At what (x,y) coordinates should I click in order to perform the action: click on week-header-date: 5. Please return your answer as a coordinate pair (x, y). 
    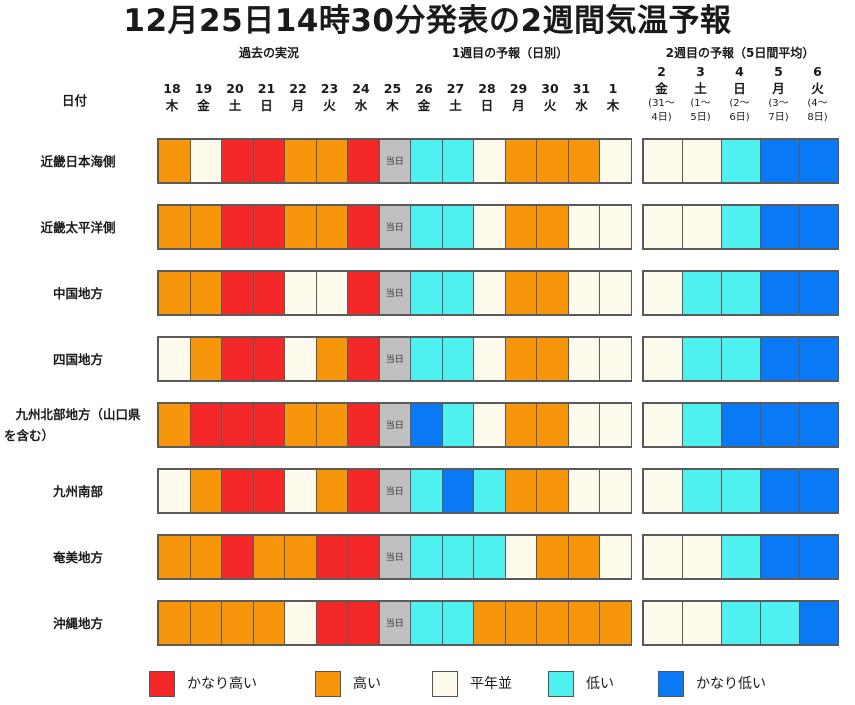
    Looking at the image, I should click on (778, 71).